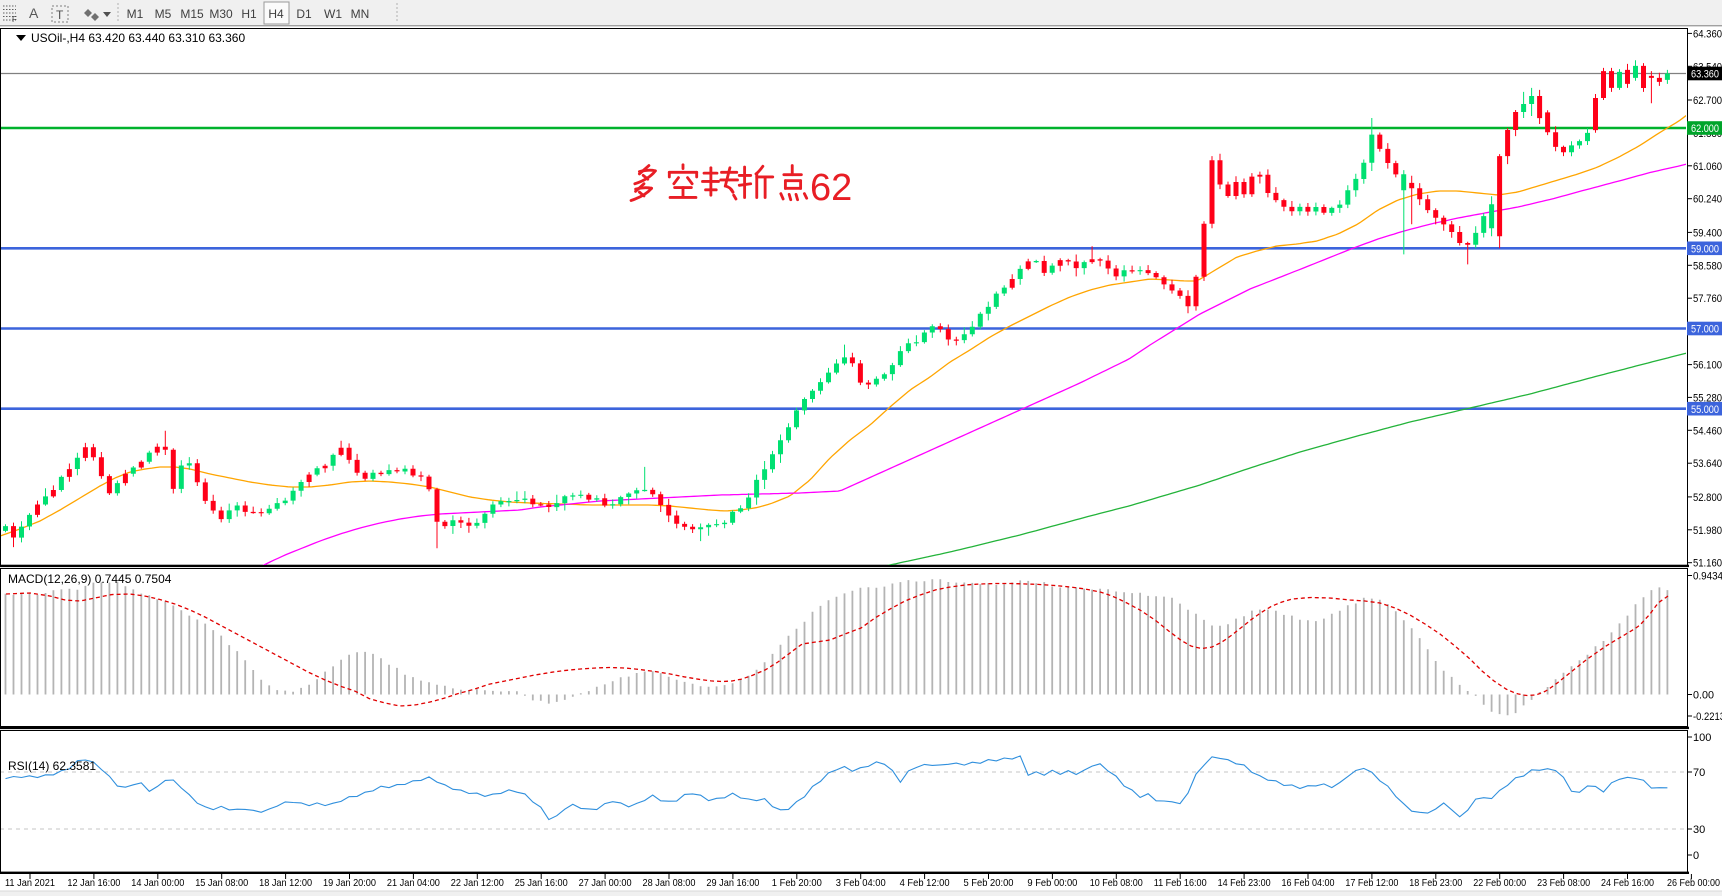 The image size is (1722, 896). I want to click on svg-text: 62.000, so click(1705, 129).